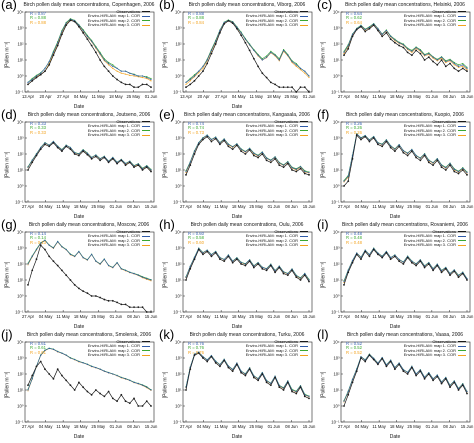 Image resolution: width=474 pixels, height=443 pixels. I want to click on x-tick-label: 27 Apr, so click(28, 206).